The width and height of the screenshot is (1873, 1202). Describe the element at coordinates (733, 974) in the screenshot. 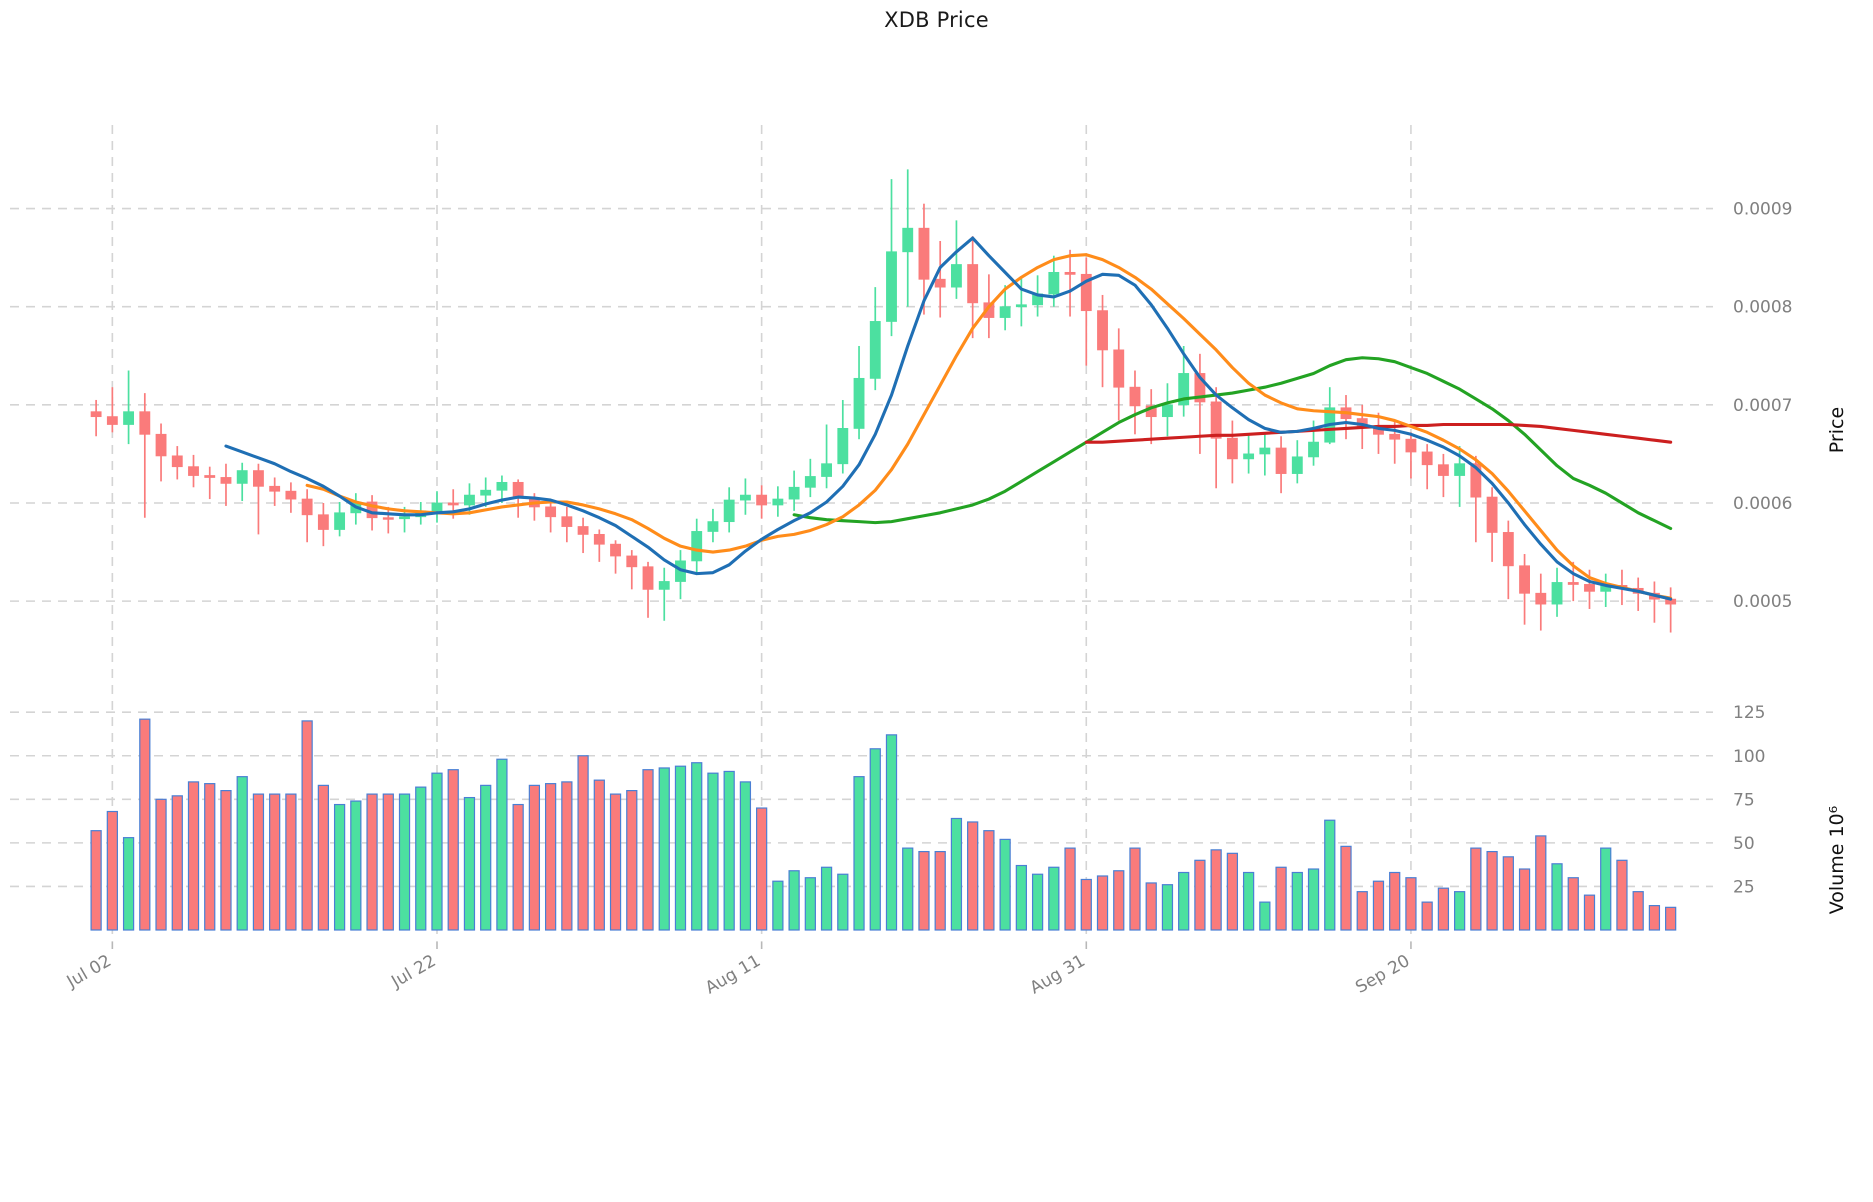

I see `x-tick-label: Aug 11` at that location.